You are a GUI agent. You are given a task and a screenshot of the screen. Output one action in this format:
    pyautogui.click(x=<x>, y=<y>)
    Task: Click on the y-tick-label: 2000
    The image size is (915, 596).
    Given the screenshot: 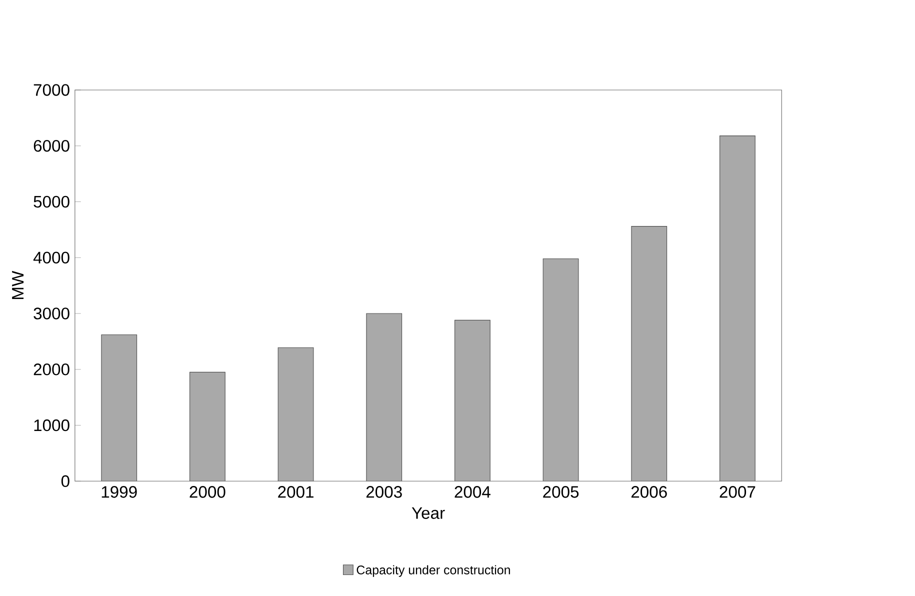 What is the action you would take?
    pyautogui.click(x=52, y=370)
    